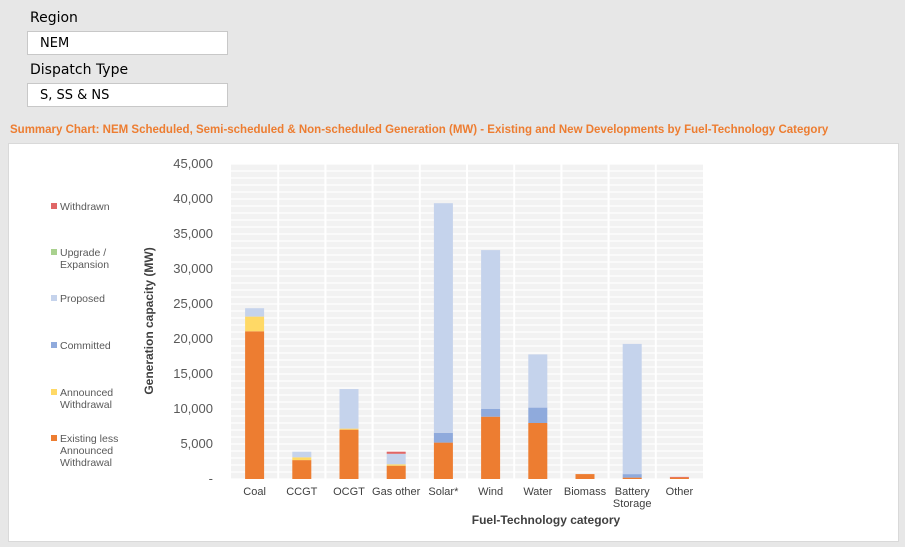  Describe the element at coordinates (193, 303) in the screenshot. I see `y-tick-label: 25,000` at that location.